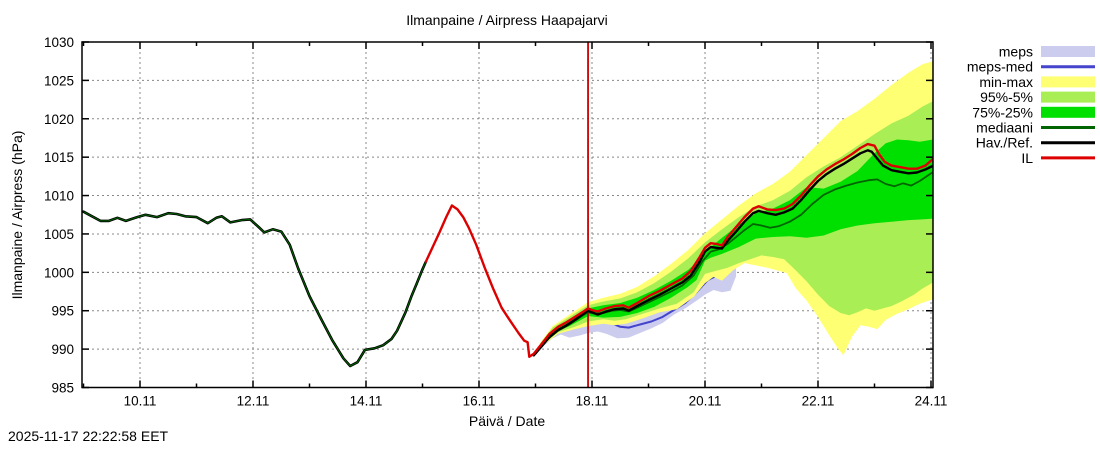 Image resolution: width=1100 pixels, height=450 pixels. Describe the element at coordinates (1068, 97) in the screenshot. I see `legend-swatch-95%-5%` at that location.